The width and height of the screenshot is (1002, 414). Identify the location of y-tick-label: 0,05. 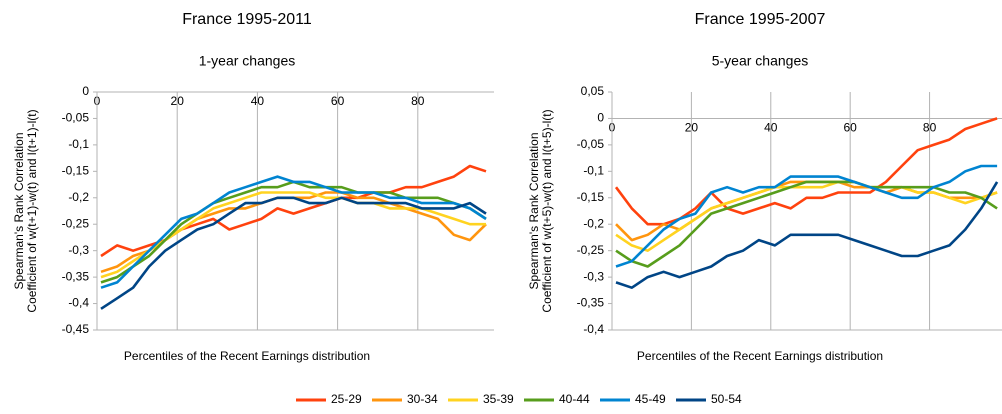
(593, 91).